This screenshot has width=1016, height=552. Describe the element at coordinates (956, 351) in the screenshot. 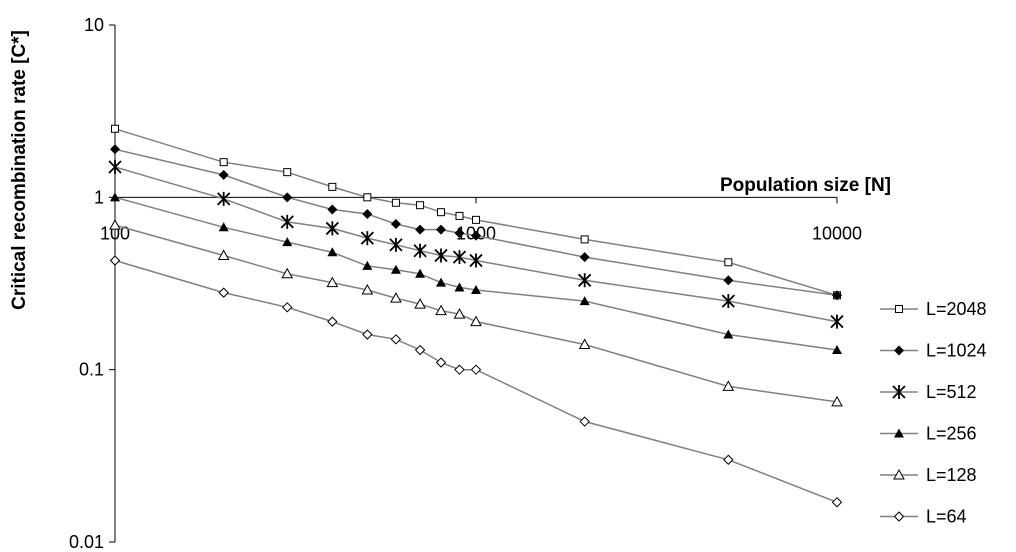

I see `legend-label: L=1024` at that location.